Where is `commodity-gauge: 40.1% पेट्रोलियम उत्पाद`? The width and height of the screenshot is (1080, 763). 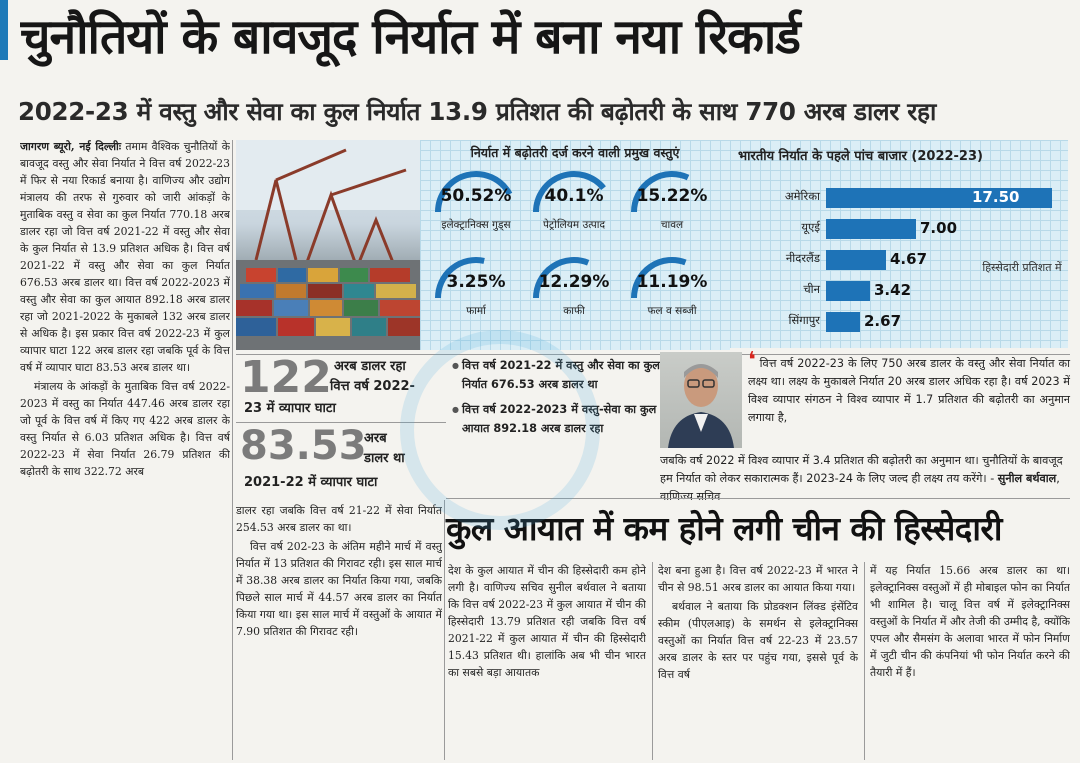 commodity-gauge: 40.1% पेट्रोलियम उत्पाद is located at coordinates (574, 206).